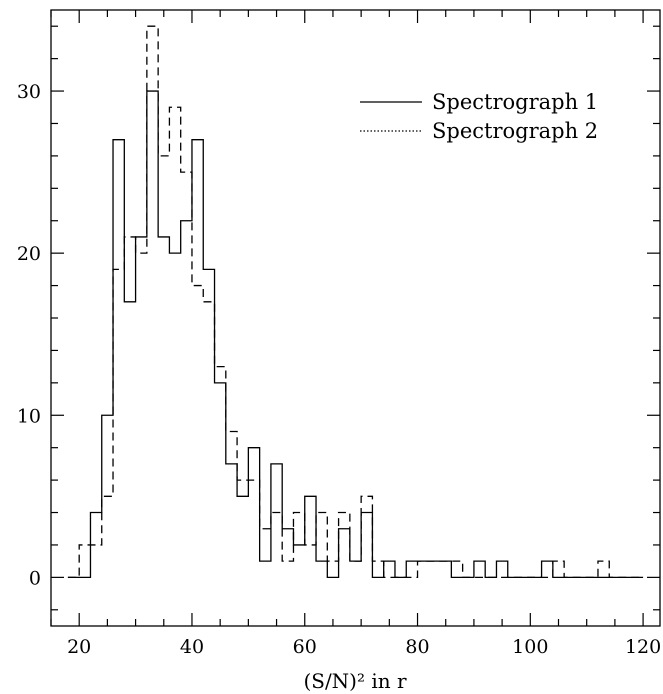 This screenshot has width=663, height=694. I want to click on y-tick-label: 10, so click(29, 416).